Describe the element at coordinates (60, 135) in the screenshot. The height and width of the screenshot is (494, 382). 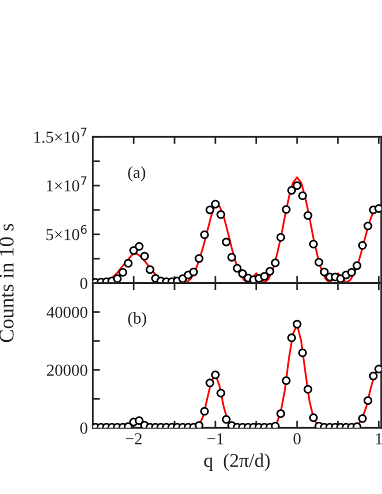
I see `y-tick-label: 1.5×10$^{7}$` at that location.